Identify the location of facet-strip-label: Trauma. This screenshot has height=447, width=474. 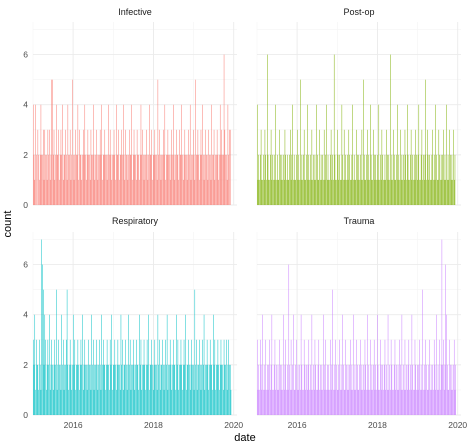
(359, 221).